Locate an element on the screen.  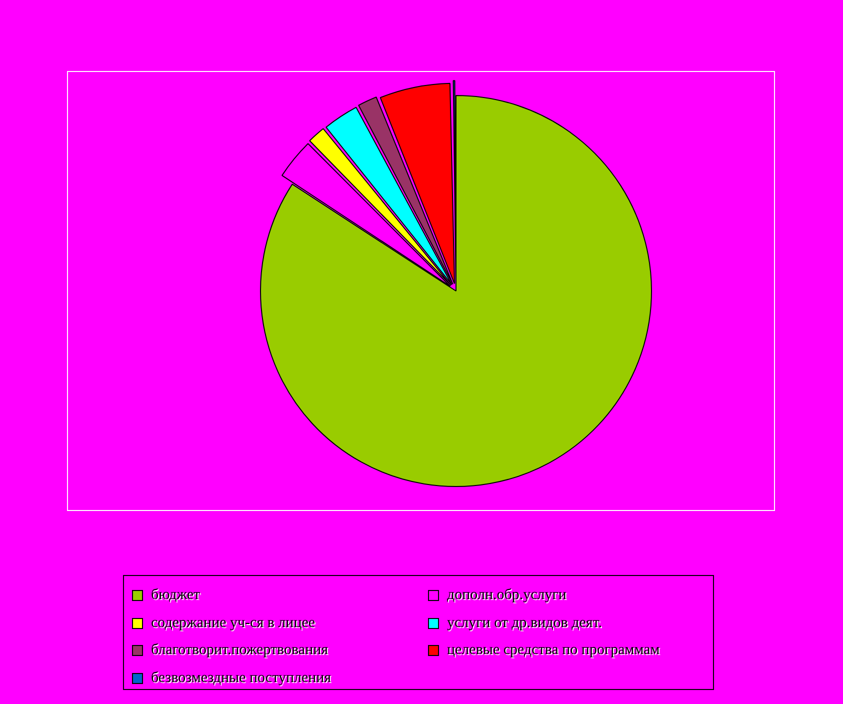
legend-label: бюджет is located at coordinates (175, 595).